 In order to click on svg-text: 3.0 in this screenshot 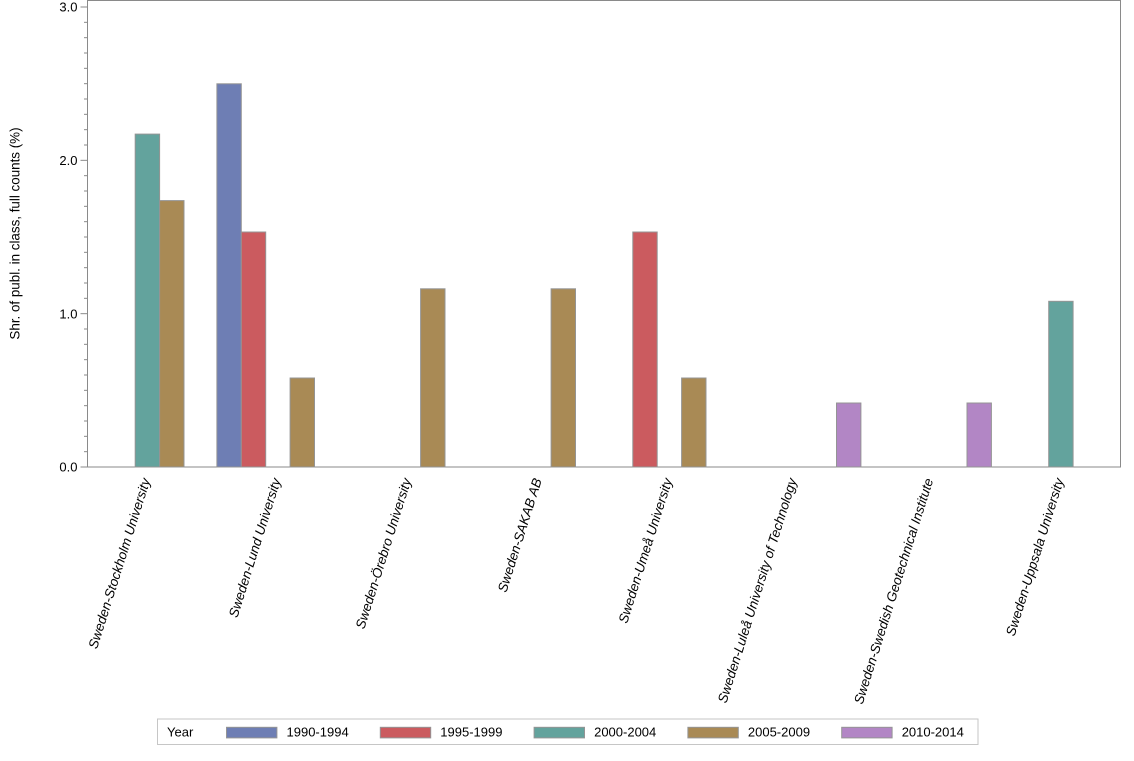, I will do `click(68, 7)`.